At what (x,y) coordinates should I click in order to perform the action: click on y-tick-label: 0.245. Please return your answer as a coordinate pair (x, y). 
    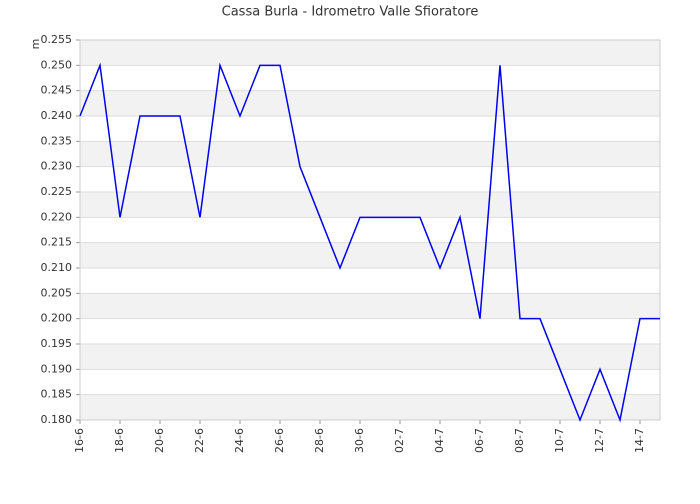
    Looking at the image, I should click on (57, 90).